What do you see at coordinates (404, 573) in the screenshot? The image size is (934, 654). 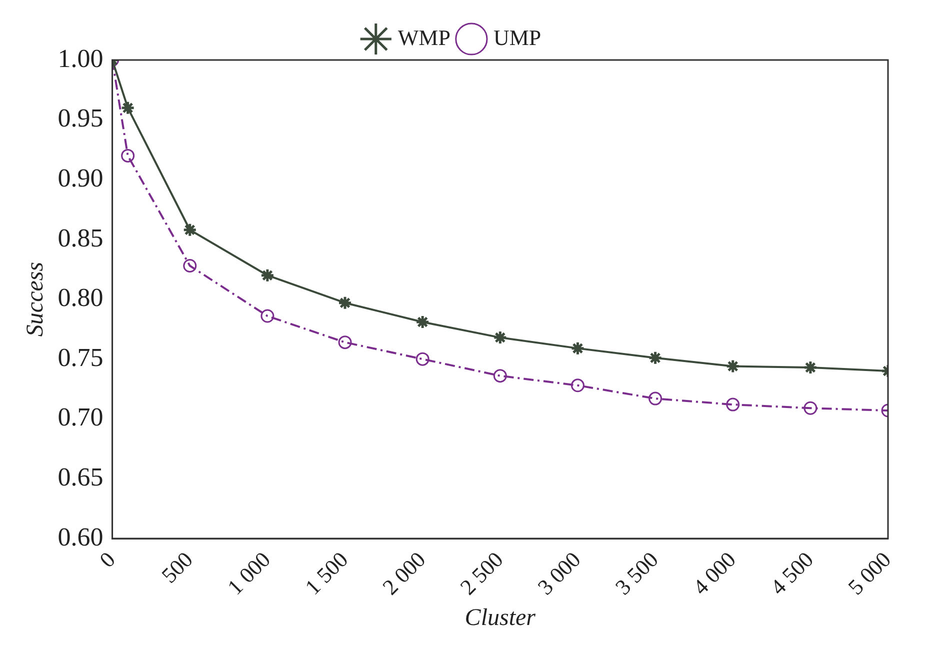 I see `x-tick-label: 2 000` at bounding box center [404, 573].